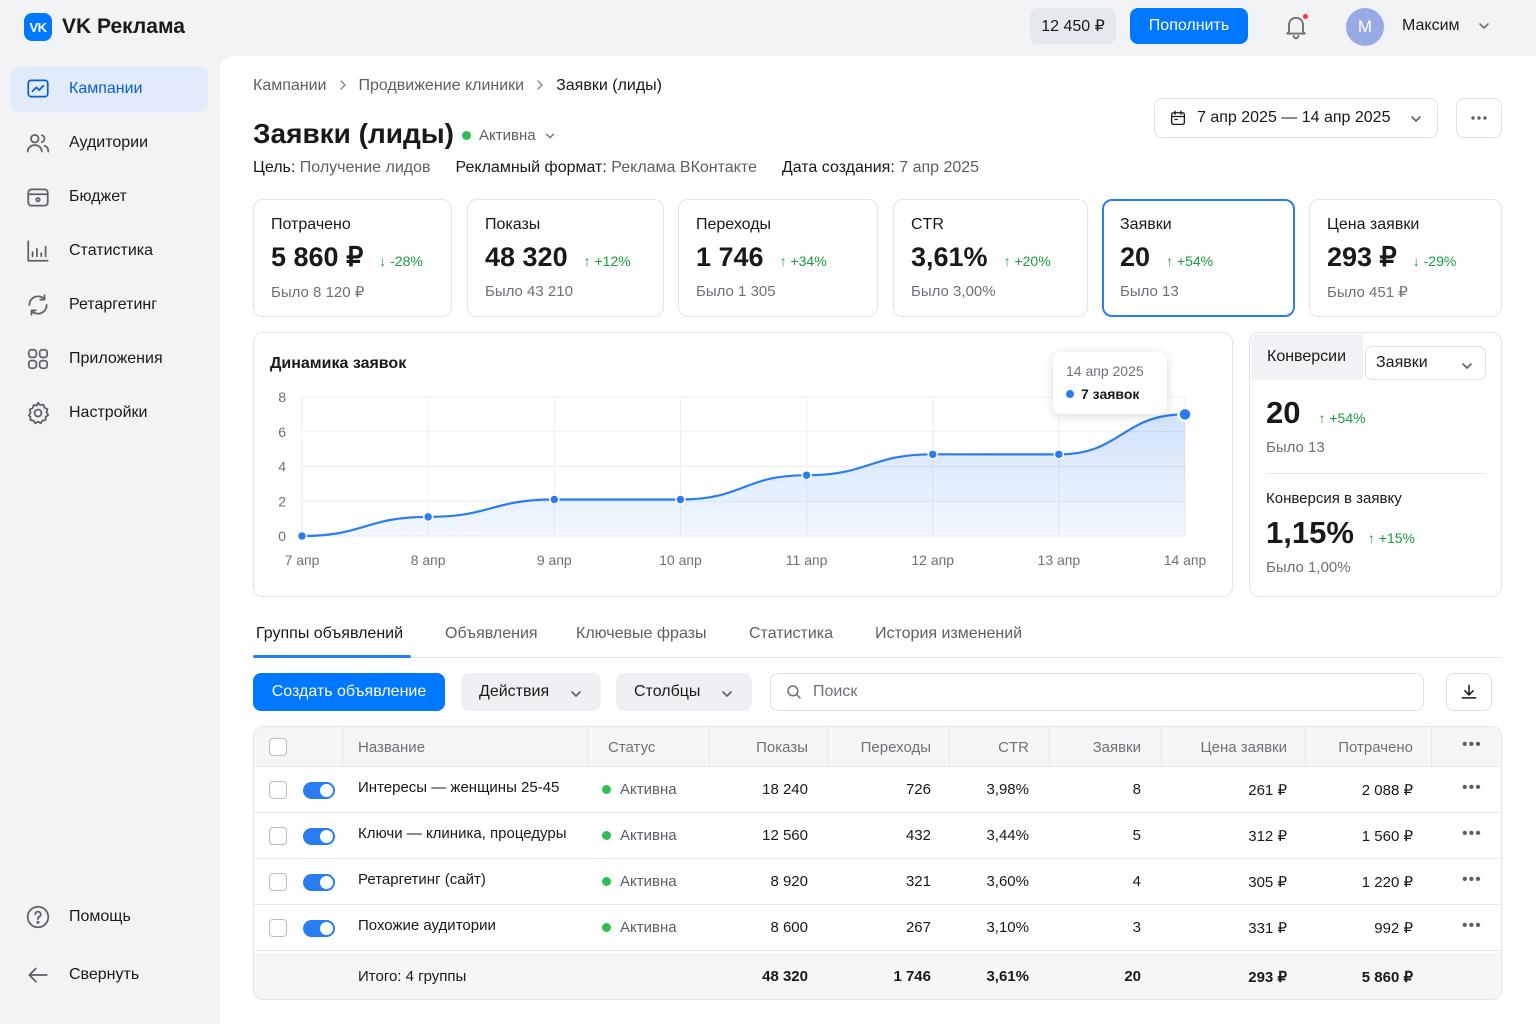 Image resolution: width=1536 pixels, height=1024 pixels. Describe the element at coordinates (311, 224) in the screenshot. I see `kpi-label: Потрачено` at that location.